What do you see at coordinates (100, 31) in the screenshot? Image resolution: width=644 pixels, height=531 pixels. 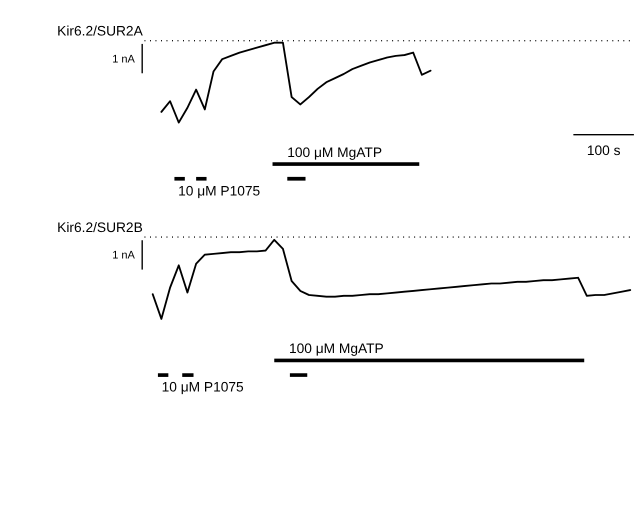 I see `chart-title: Kir6.2/SUR2A` at bounding box center [100, 31].